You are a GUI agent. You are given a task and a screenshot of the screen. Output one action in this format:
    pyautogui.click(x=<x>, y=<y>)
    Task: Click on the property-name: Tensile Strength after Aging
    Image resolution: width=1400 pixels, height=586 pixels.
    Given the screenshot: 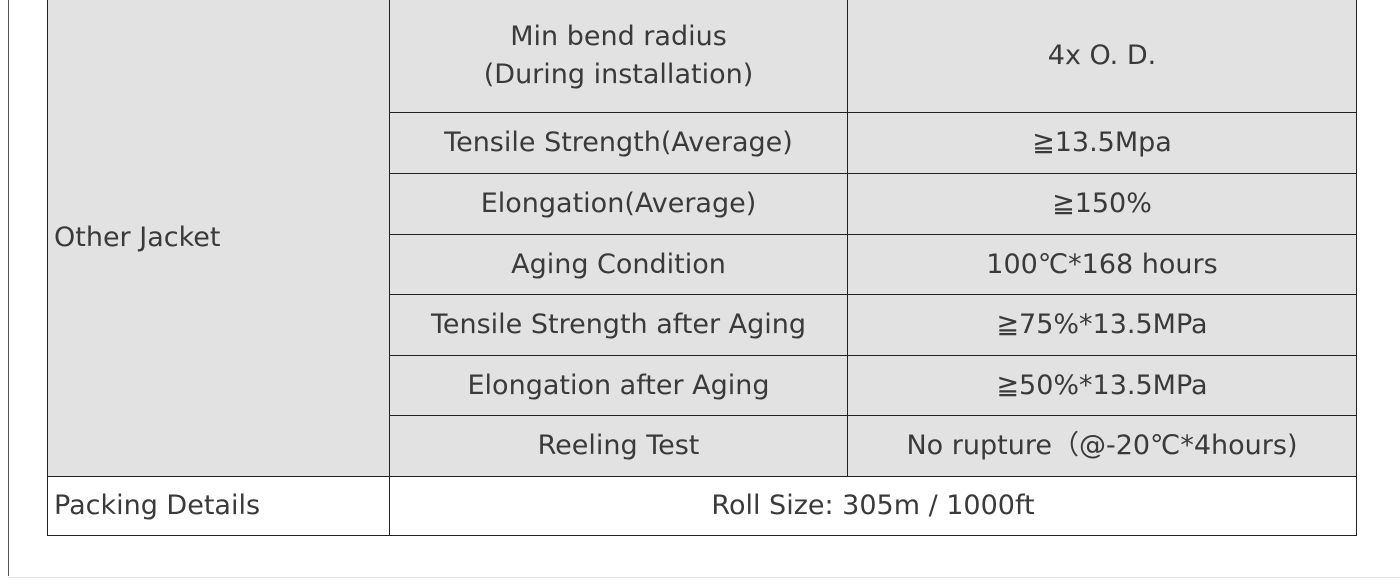 What is the action you would take?
    pyautogui.click(x=618, y=324)
    